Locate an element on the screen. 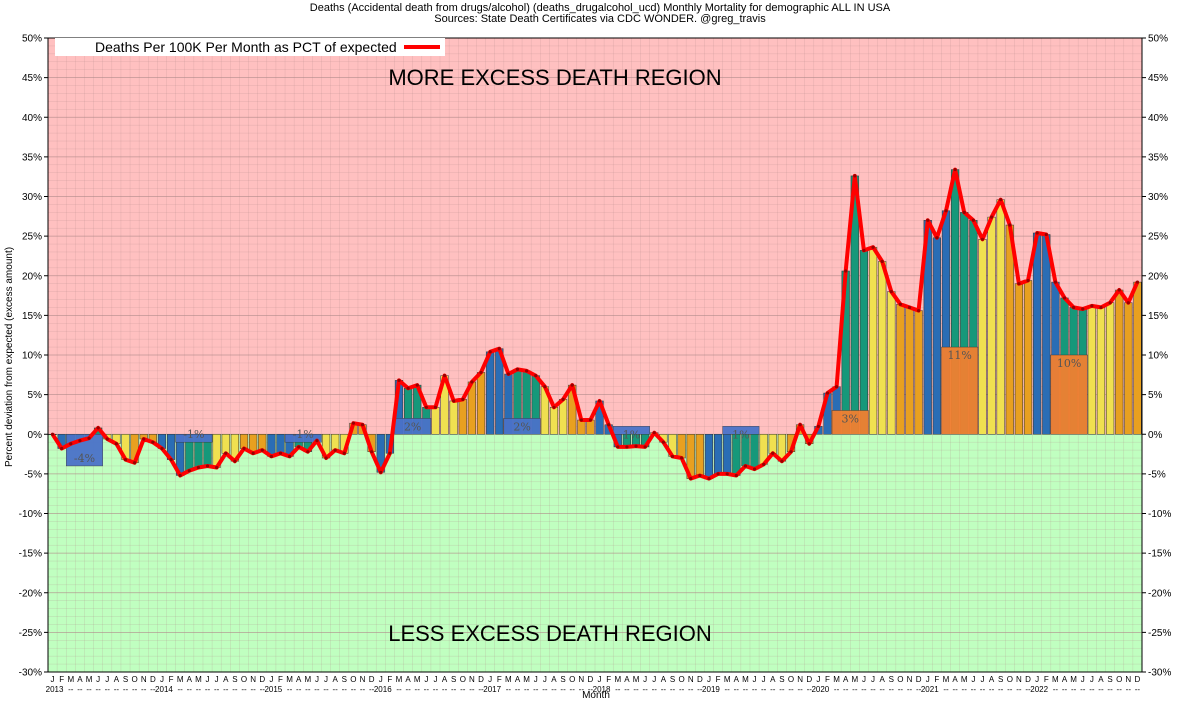  y-tick-label: -15% is located at coordinates (30, 554).